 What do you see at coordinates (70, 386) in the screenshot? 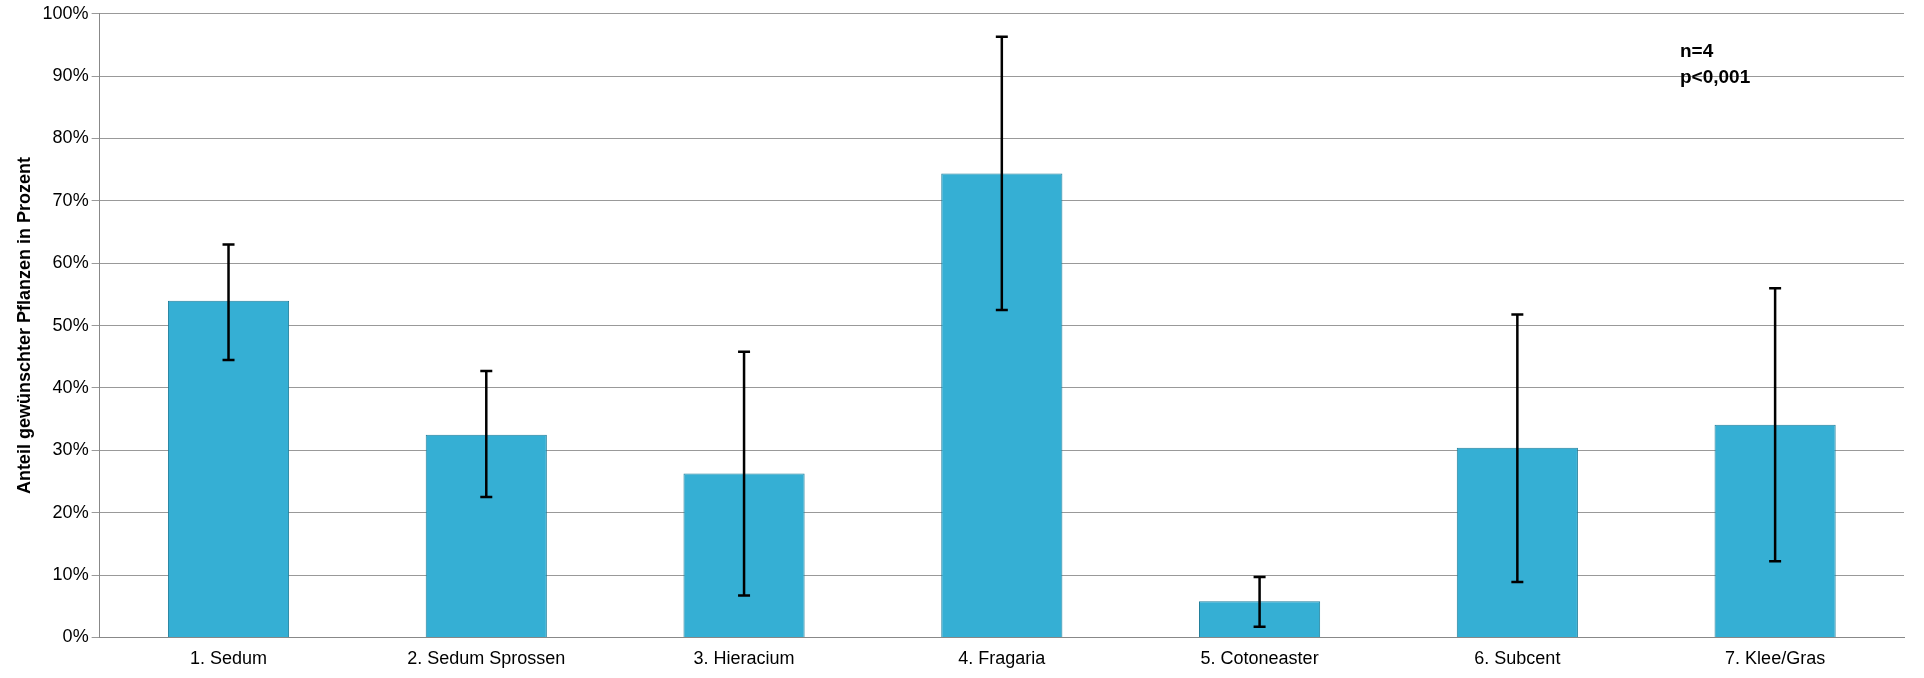
I see `y-tick-label: 40%` at bounding box center [70, 386].